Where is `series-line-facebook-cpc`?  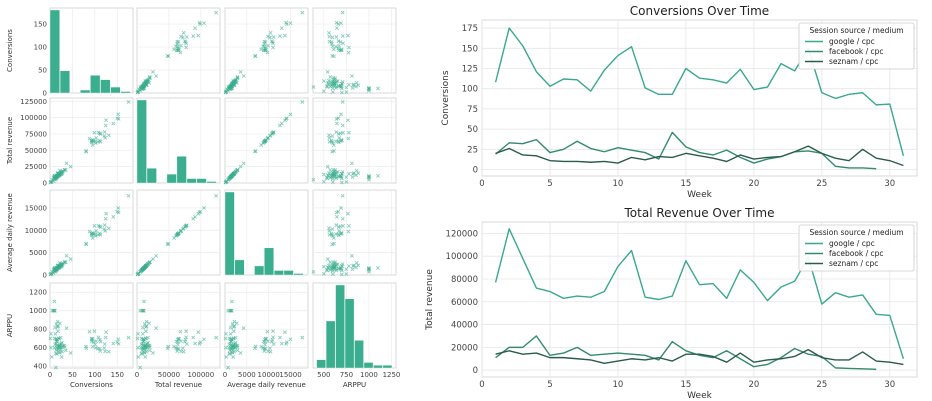 series-line-facebook-cpc is located at coordinates (686, 353).